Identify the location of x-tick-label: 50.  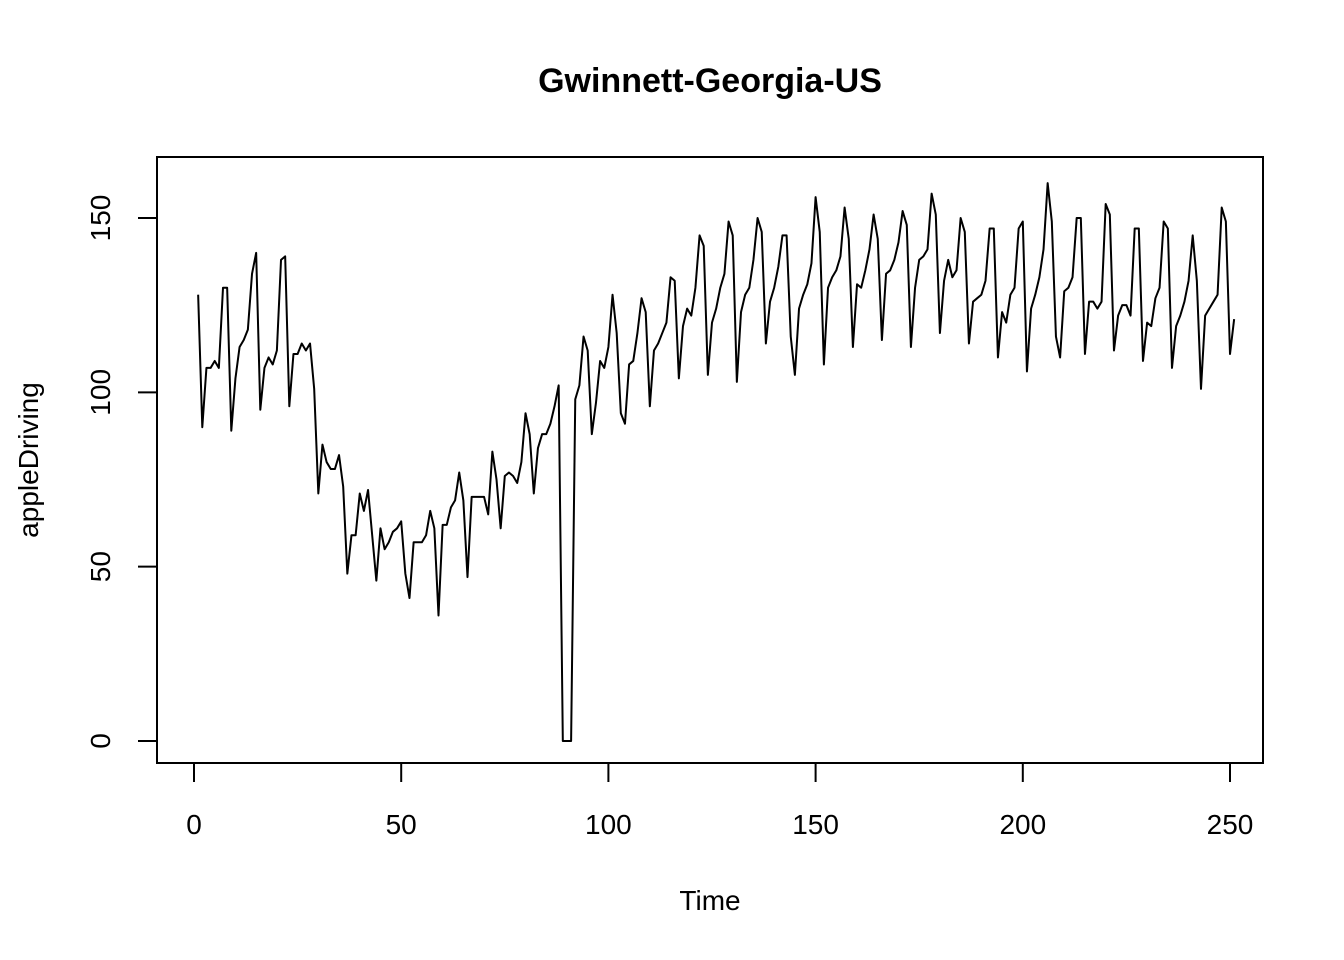
(401, 824).